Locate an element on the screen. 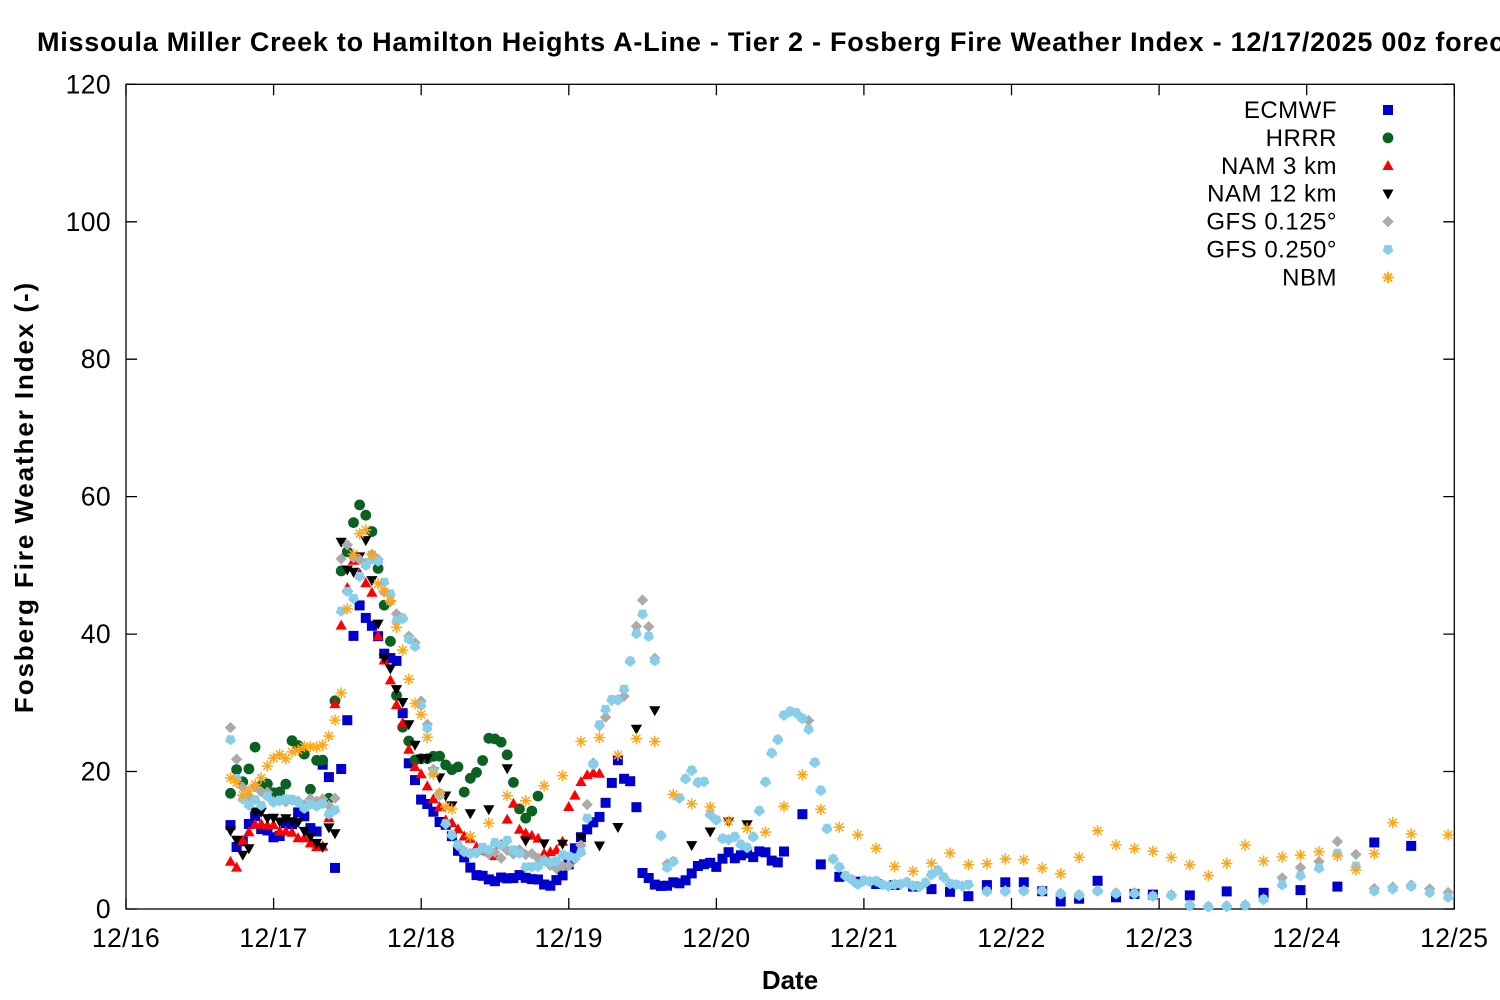 This screenshot has height=1000, width=1500. svg-text: NAM 12 km is located at coordinates (1272, 194).